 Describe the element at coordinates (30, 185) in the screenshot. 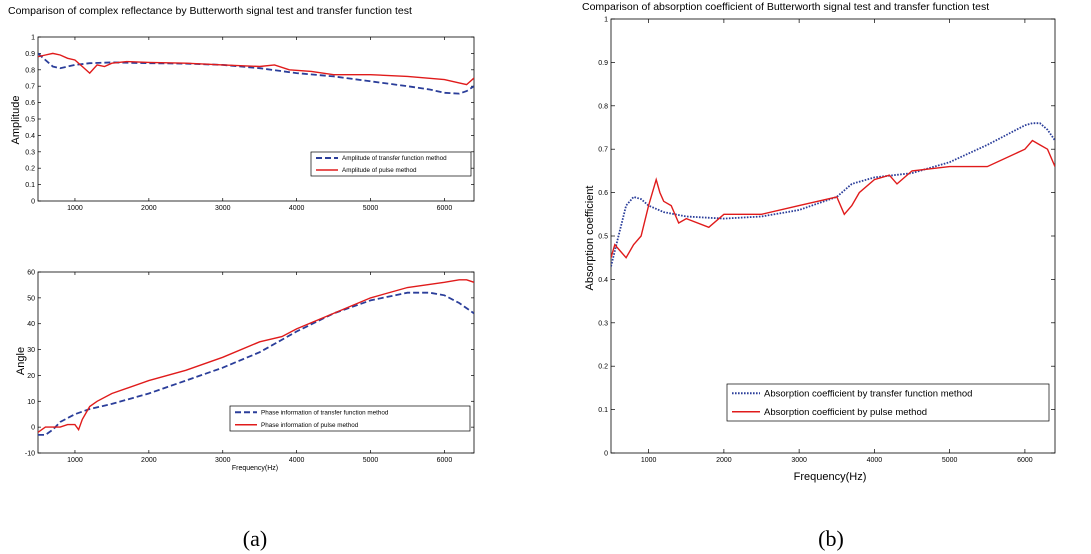

I see `amp-y-tick-label: 0.1` at that location.